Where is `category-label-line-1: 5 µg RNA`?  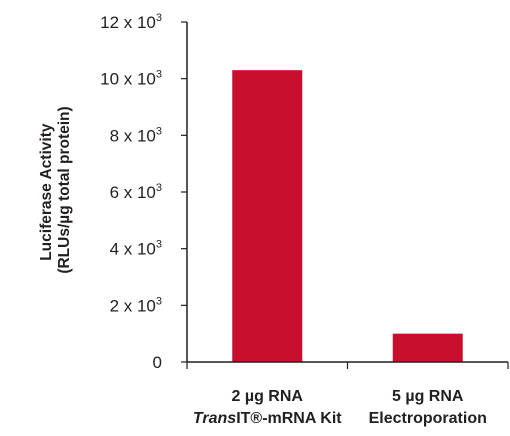
category-label-line-1: 5 µg RNA is located at coordinates (428, 396).